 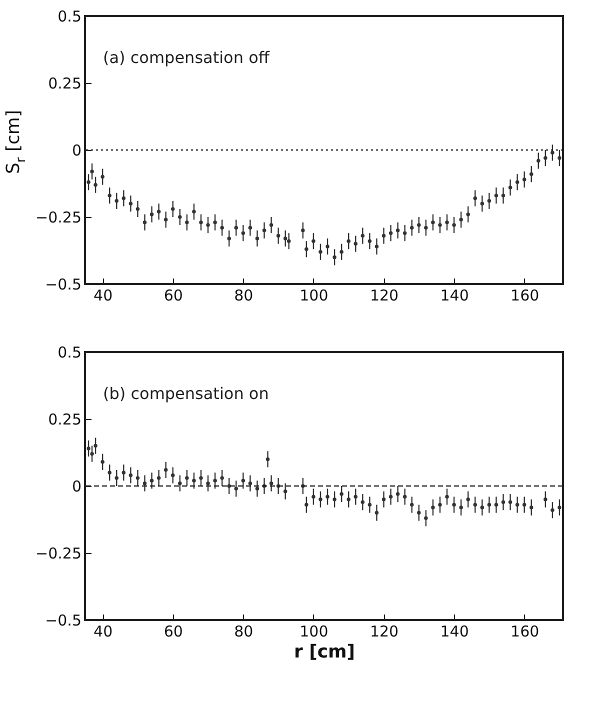 I want to click on annotation: (b) compensation on, so click(x=186, y=393).